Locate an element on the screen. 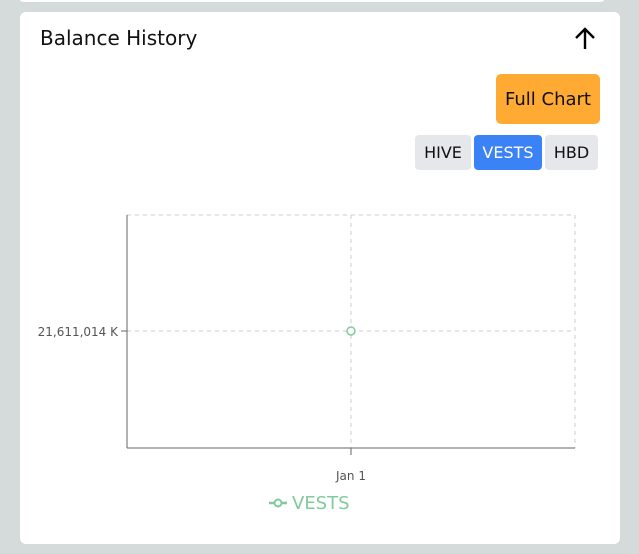 This screenshot has width=639, height=554. toggle-vests: VESTS is located at coordinates (508, 152).